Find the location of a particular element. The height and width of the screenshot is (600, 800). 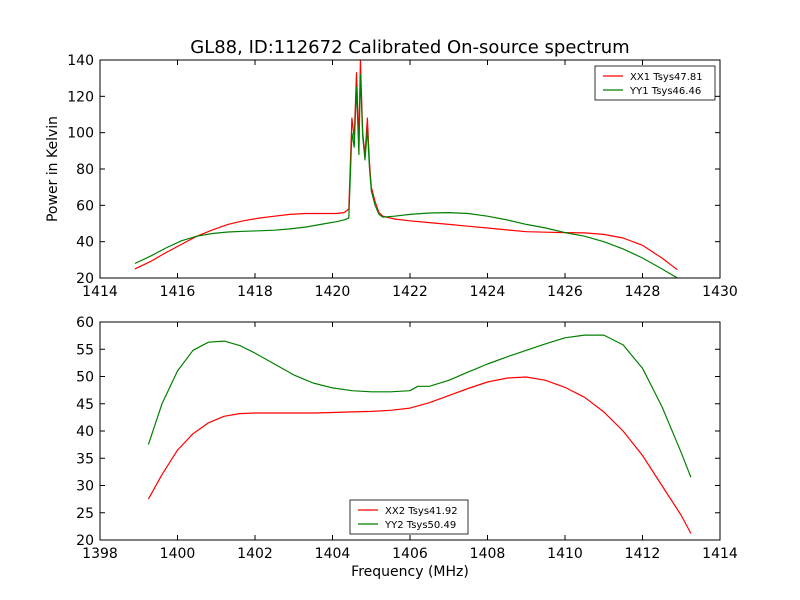

y-tick-label: 35 is located at coordinates (85, 459).